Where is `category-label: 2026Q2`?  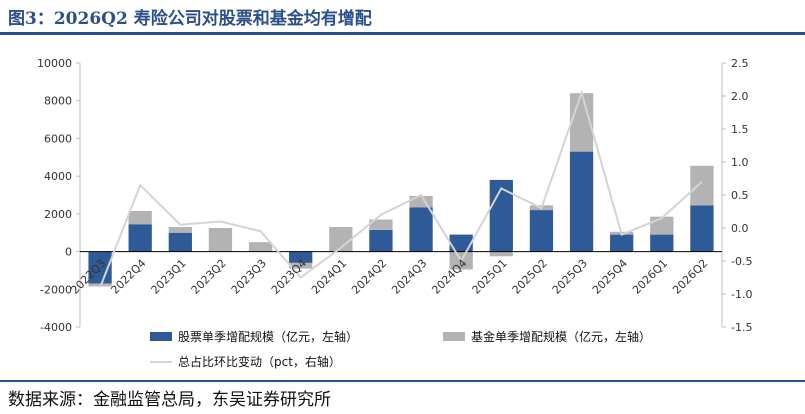
category-label: 2026Q2 is located at coordinates (690, 277).